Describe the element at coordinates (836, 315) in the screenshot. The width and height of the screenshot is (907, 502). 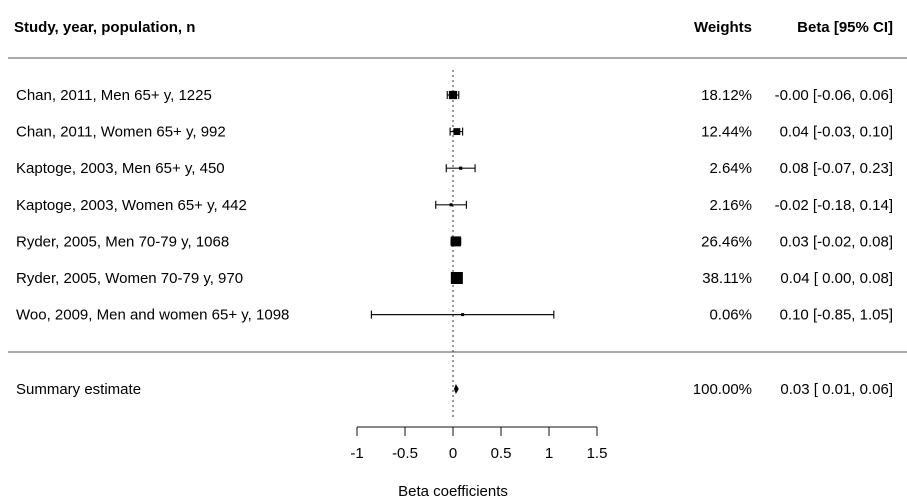
I see `beta-ci-value: 0.10 [-0.85, 1.05]` at that location.